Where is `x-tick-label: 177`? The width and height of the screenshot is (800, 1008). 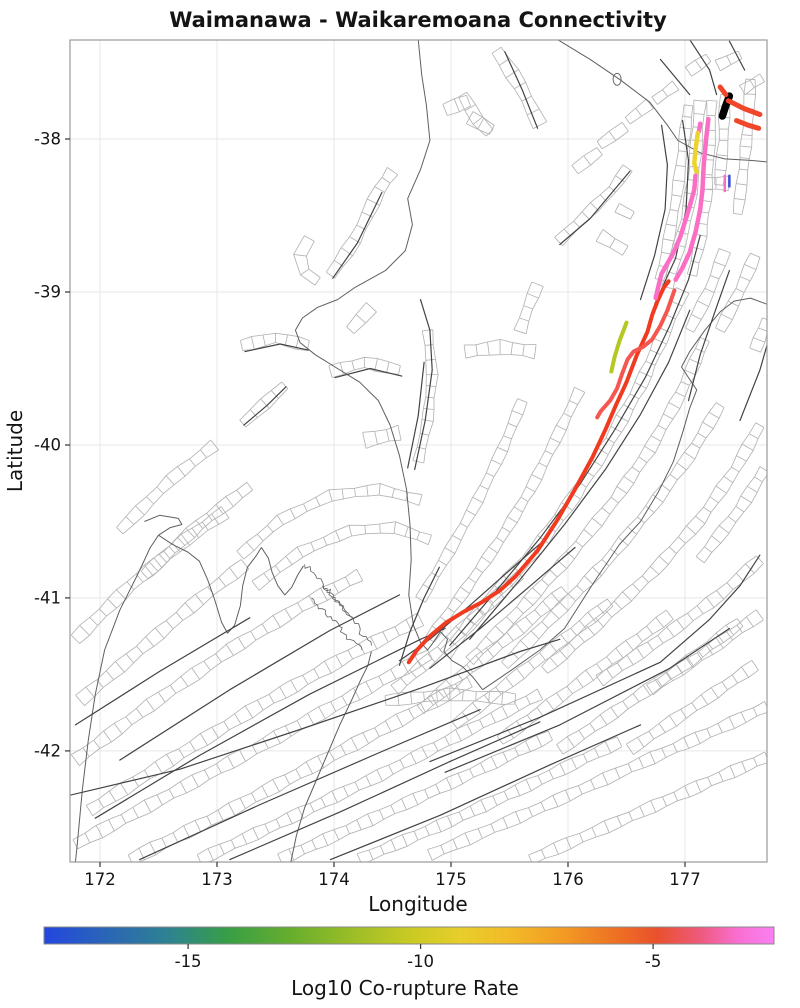 x-tick-label: 177 is located at coordinates (685, 879).